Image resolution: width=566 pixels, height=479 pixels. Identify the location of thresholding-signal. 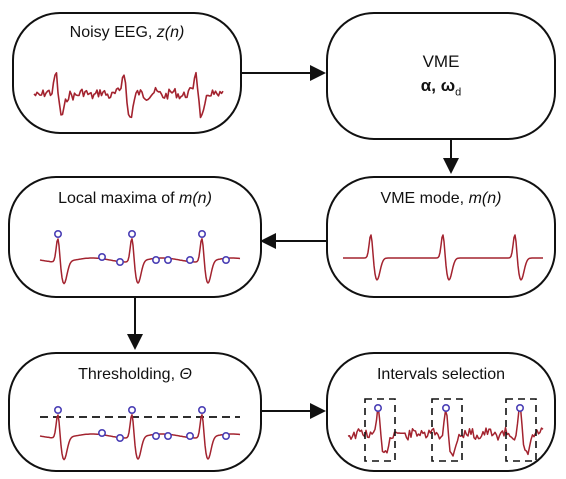
(140, 433).